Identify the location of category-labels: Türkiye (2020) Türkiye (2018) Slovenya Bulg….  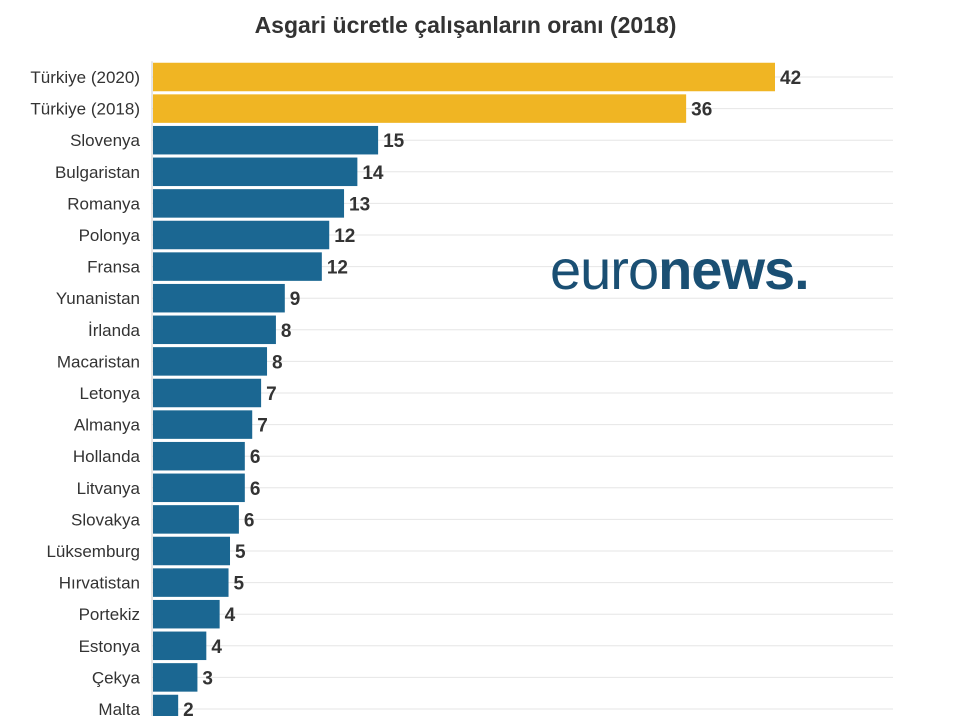
(85, 392).